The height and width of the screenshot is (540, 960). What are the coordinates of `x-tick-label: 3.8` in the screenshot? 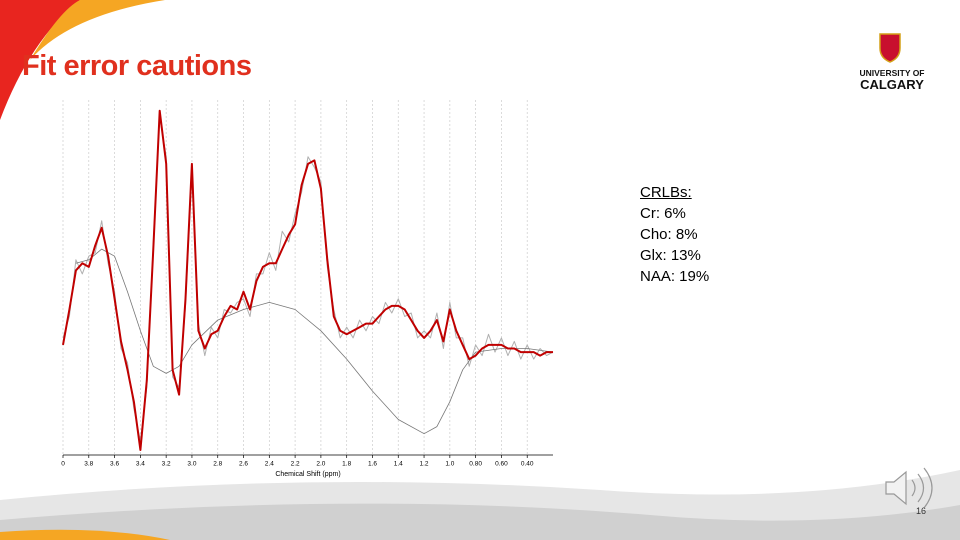 It's located at (88, 464).